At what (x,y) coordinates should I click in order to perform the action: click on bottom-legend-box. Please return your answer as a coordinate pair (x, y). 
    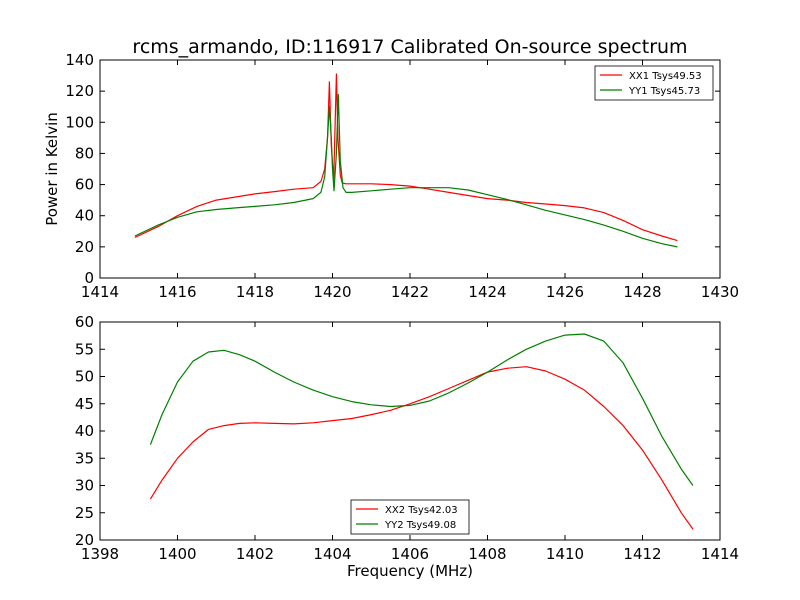
    Looking at the image, I should click on (410, 517).